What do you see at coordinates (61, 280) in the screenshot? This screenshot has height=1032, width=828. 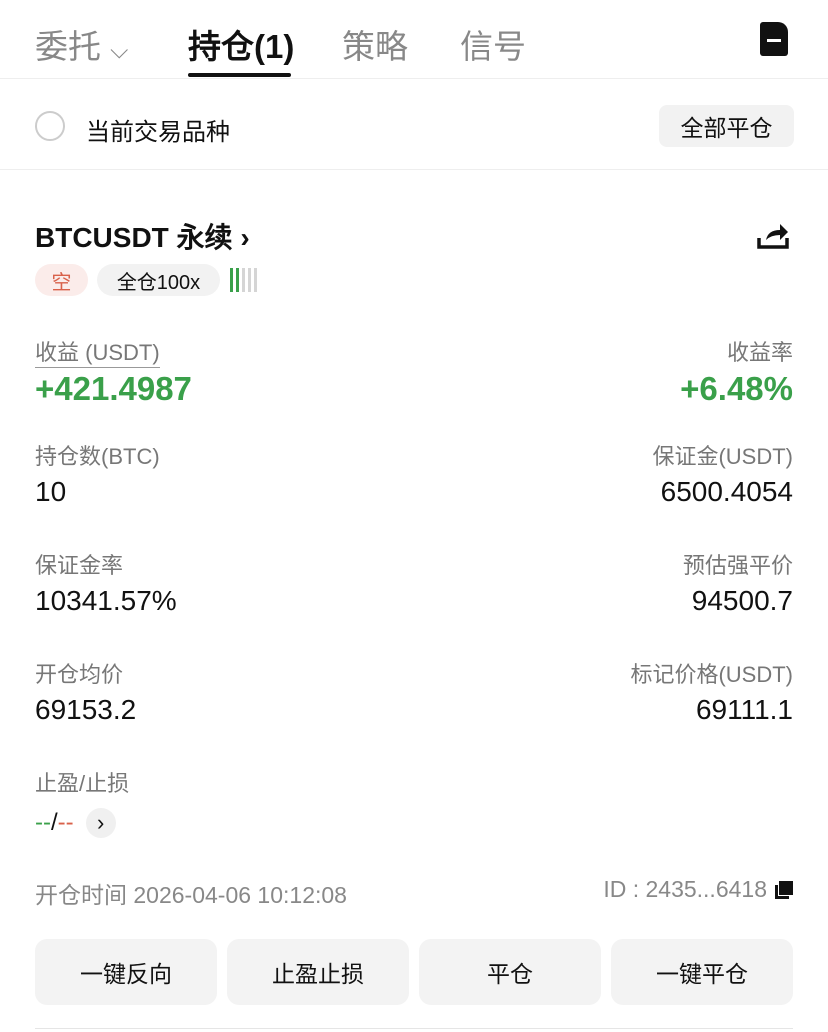 I see `side-badge: 空` at bounding box center [61, 280].